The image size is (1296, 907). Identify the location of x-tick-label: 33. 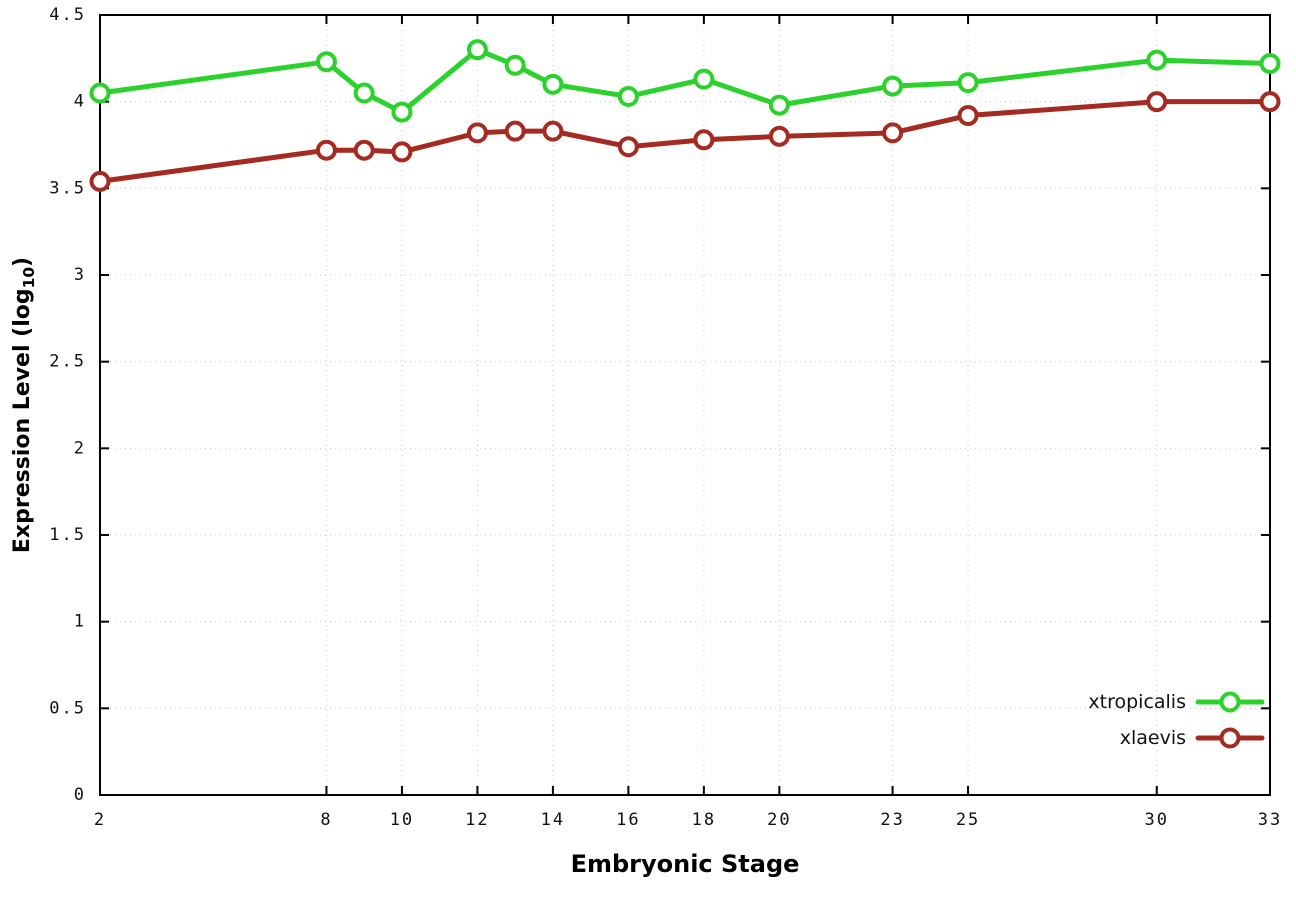
(1270, 820).